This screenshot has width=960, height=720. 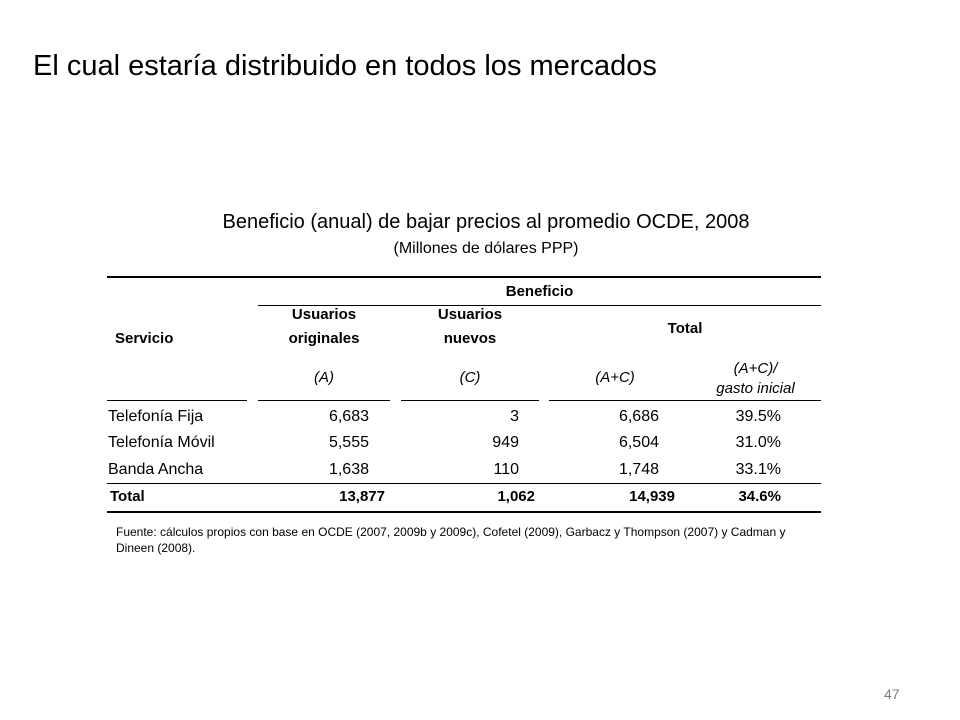 I want to click on cell-c: 949, so click(x=505, y=442).